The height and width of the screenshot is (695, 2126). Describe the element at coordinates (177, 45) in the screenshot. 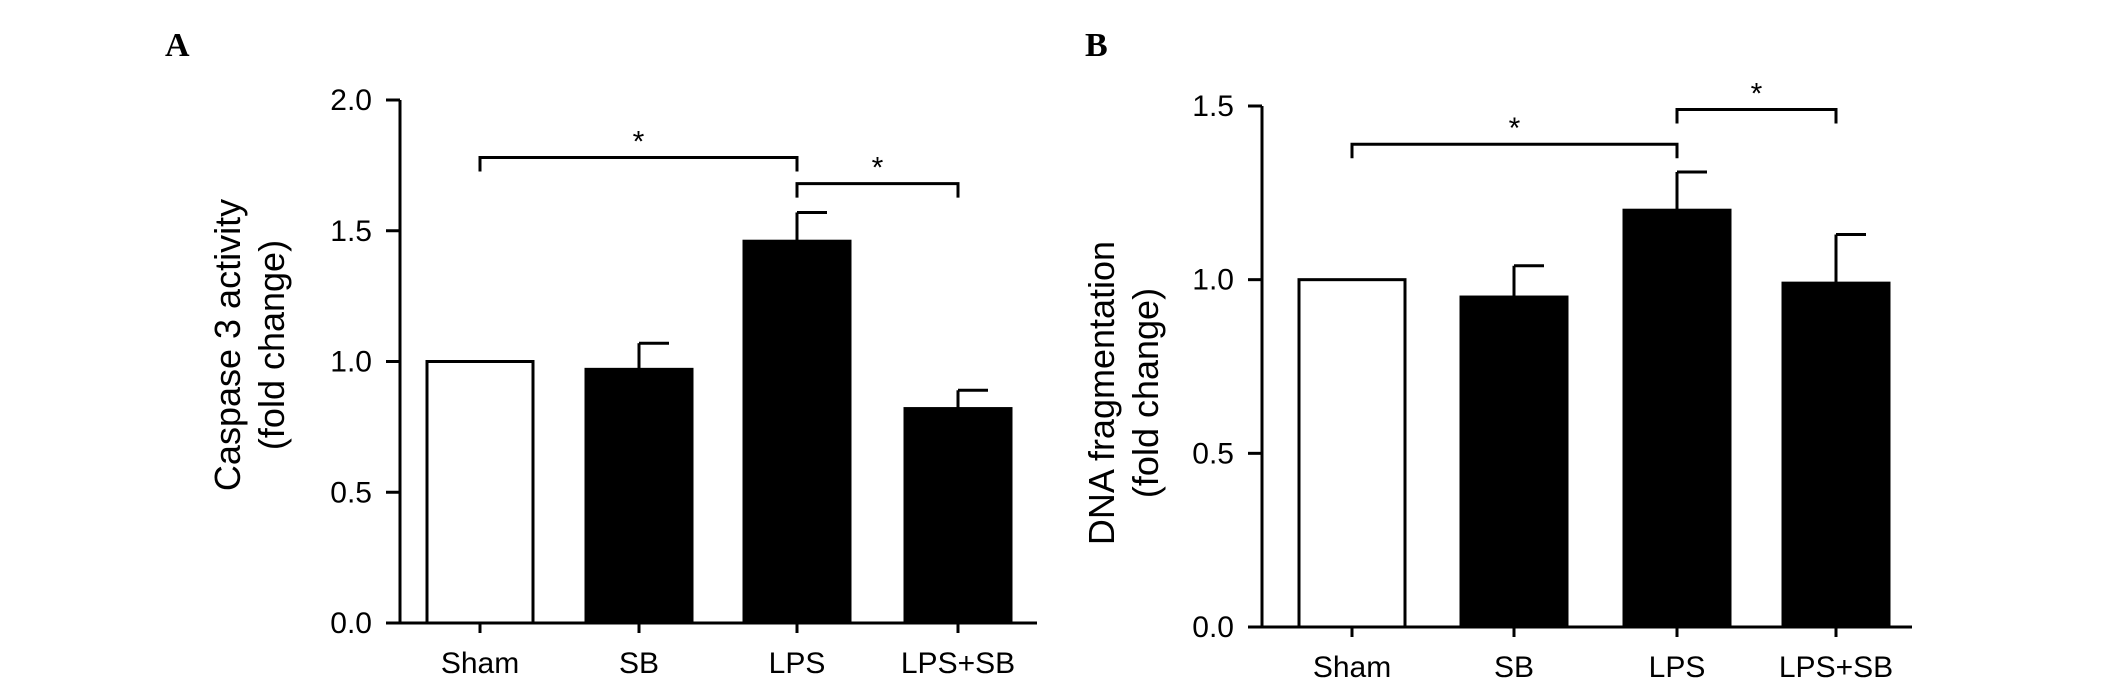

I see `panel-a-letter: A` at that location.